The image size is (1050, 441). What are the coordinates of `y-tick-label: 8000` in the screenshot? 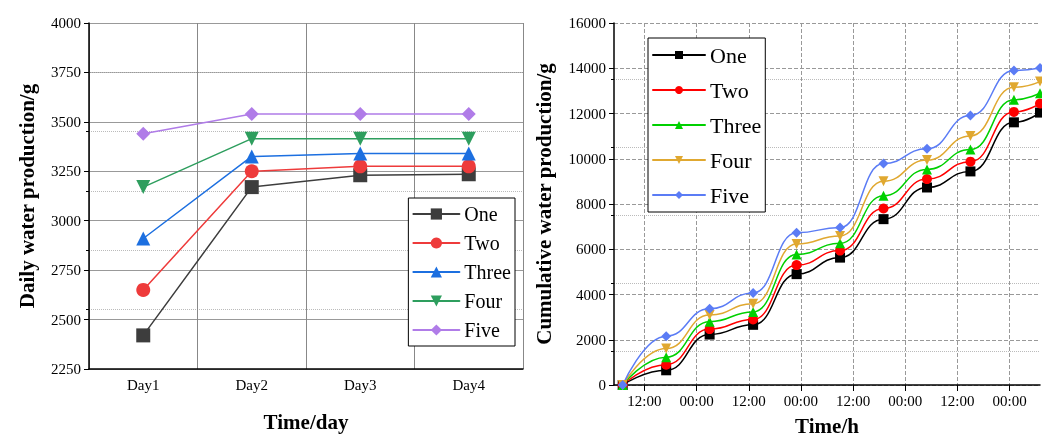 It's located at (591, 204).